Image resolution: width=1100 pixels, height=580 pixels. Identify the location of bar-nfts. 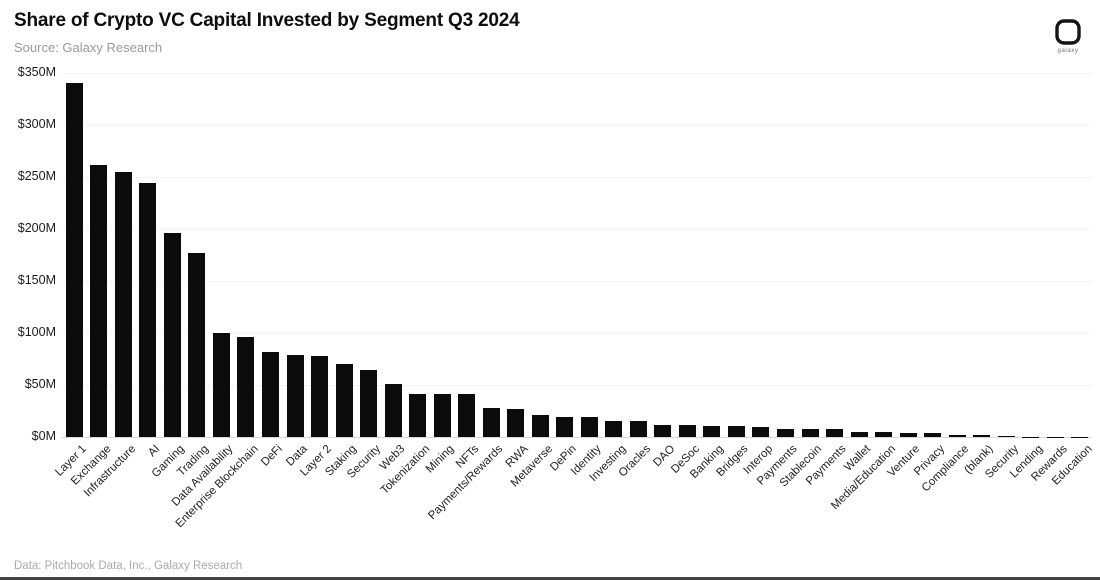
(467, 415).